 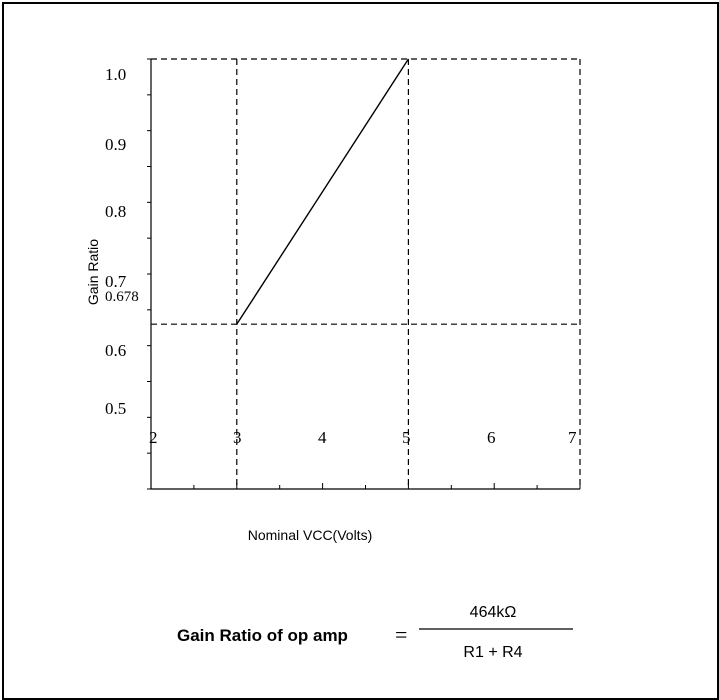 I want to click on x-tick-label: 2, so click(x=153, y=437).